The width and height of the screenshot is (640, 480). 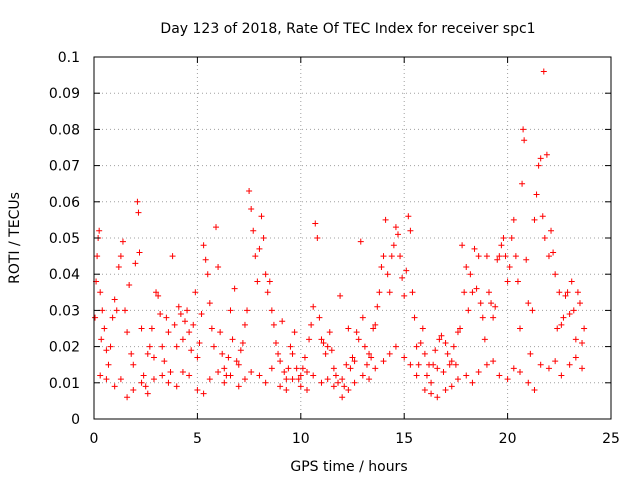 I want to click on x-tick-label: 5, so click(x=197, y=439).